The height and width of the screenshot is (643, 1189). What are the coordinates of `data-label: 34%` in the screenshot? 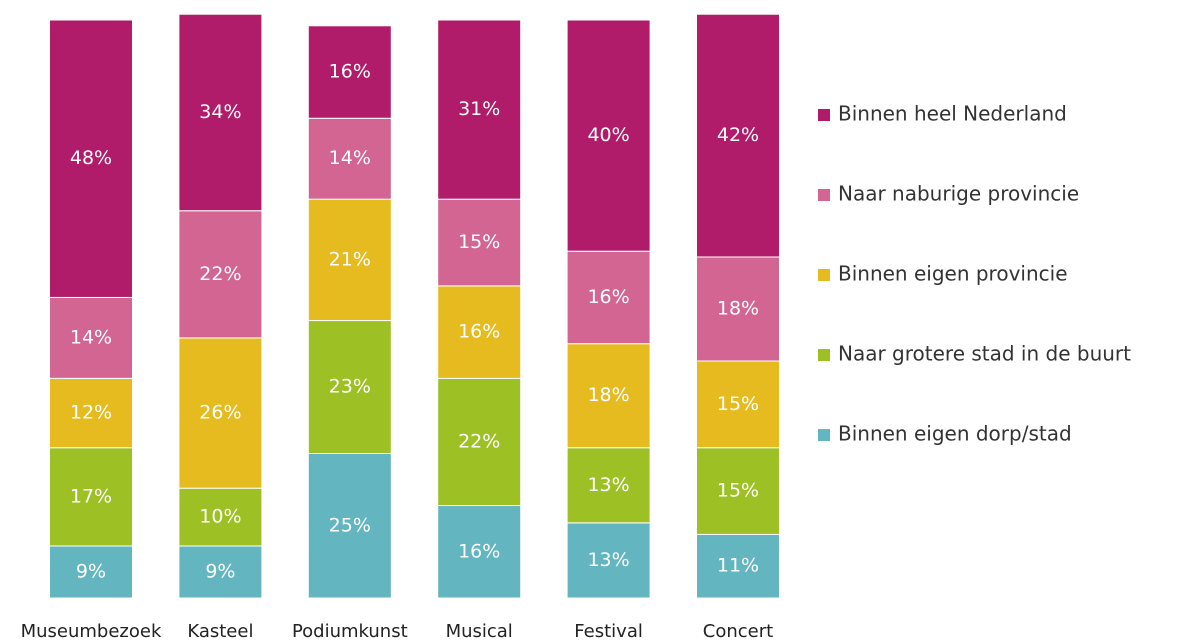 It's located at (220, 112).